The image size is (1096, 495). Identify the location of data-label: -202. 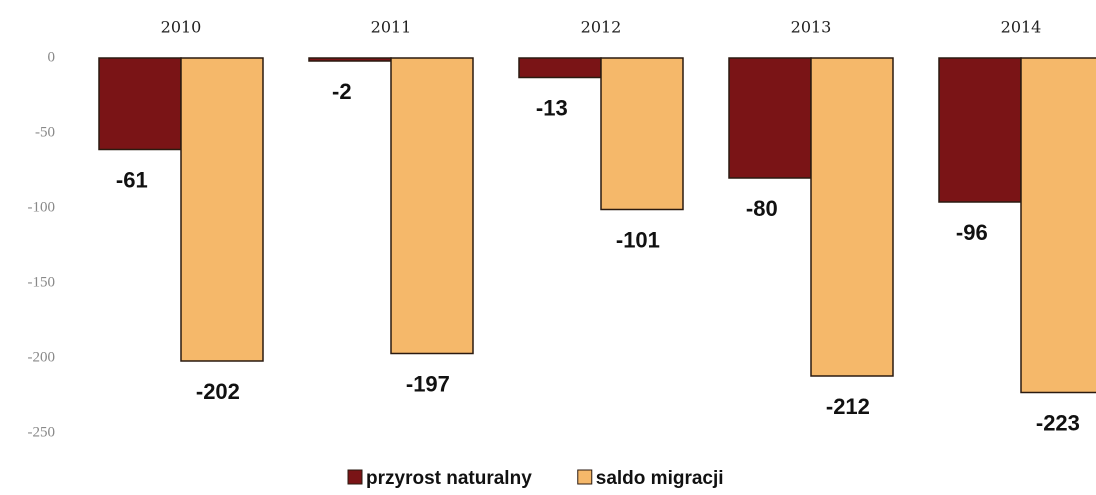
(218, 391).